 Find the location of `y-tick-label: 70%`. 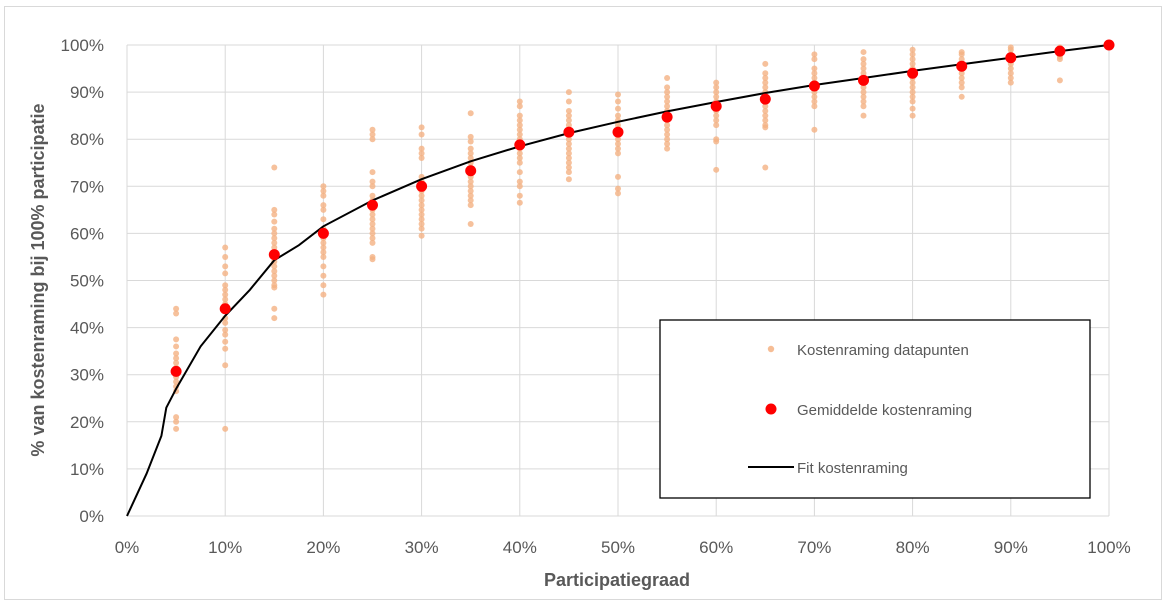

y-tick-label: 70% is located at coordinates (87, 186).